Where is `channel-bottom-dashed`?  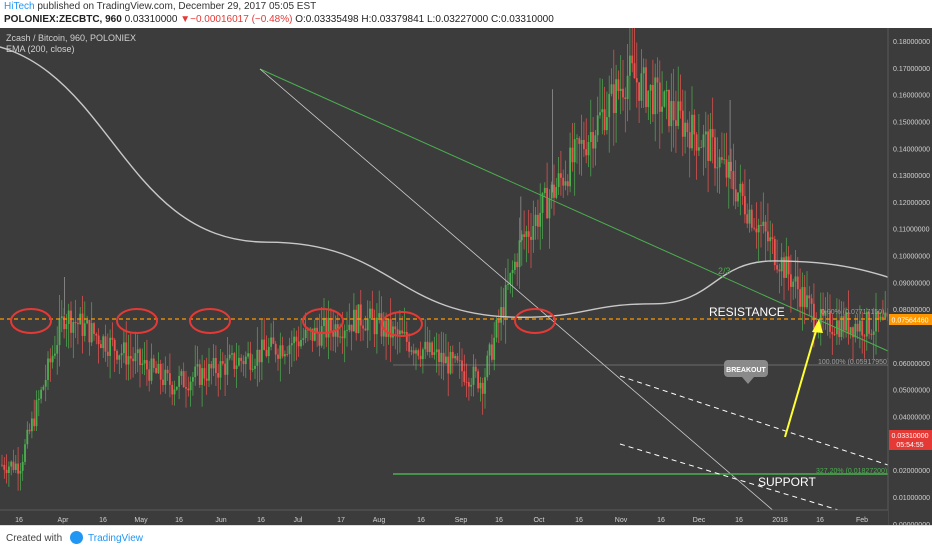
channel-bottom-dashed is located at coordinates (754, 484).